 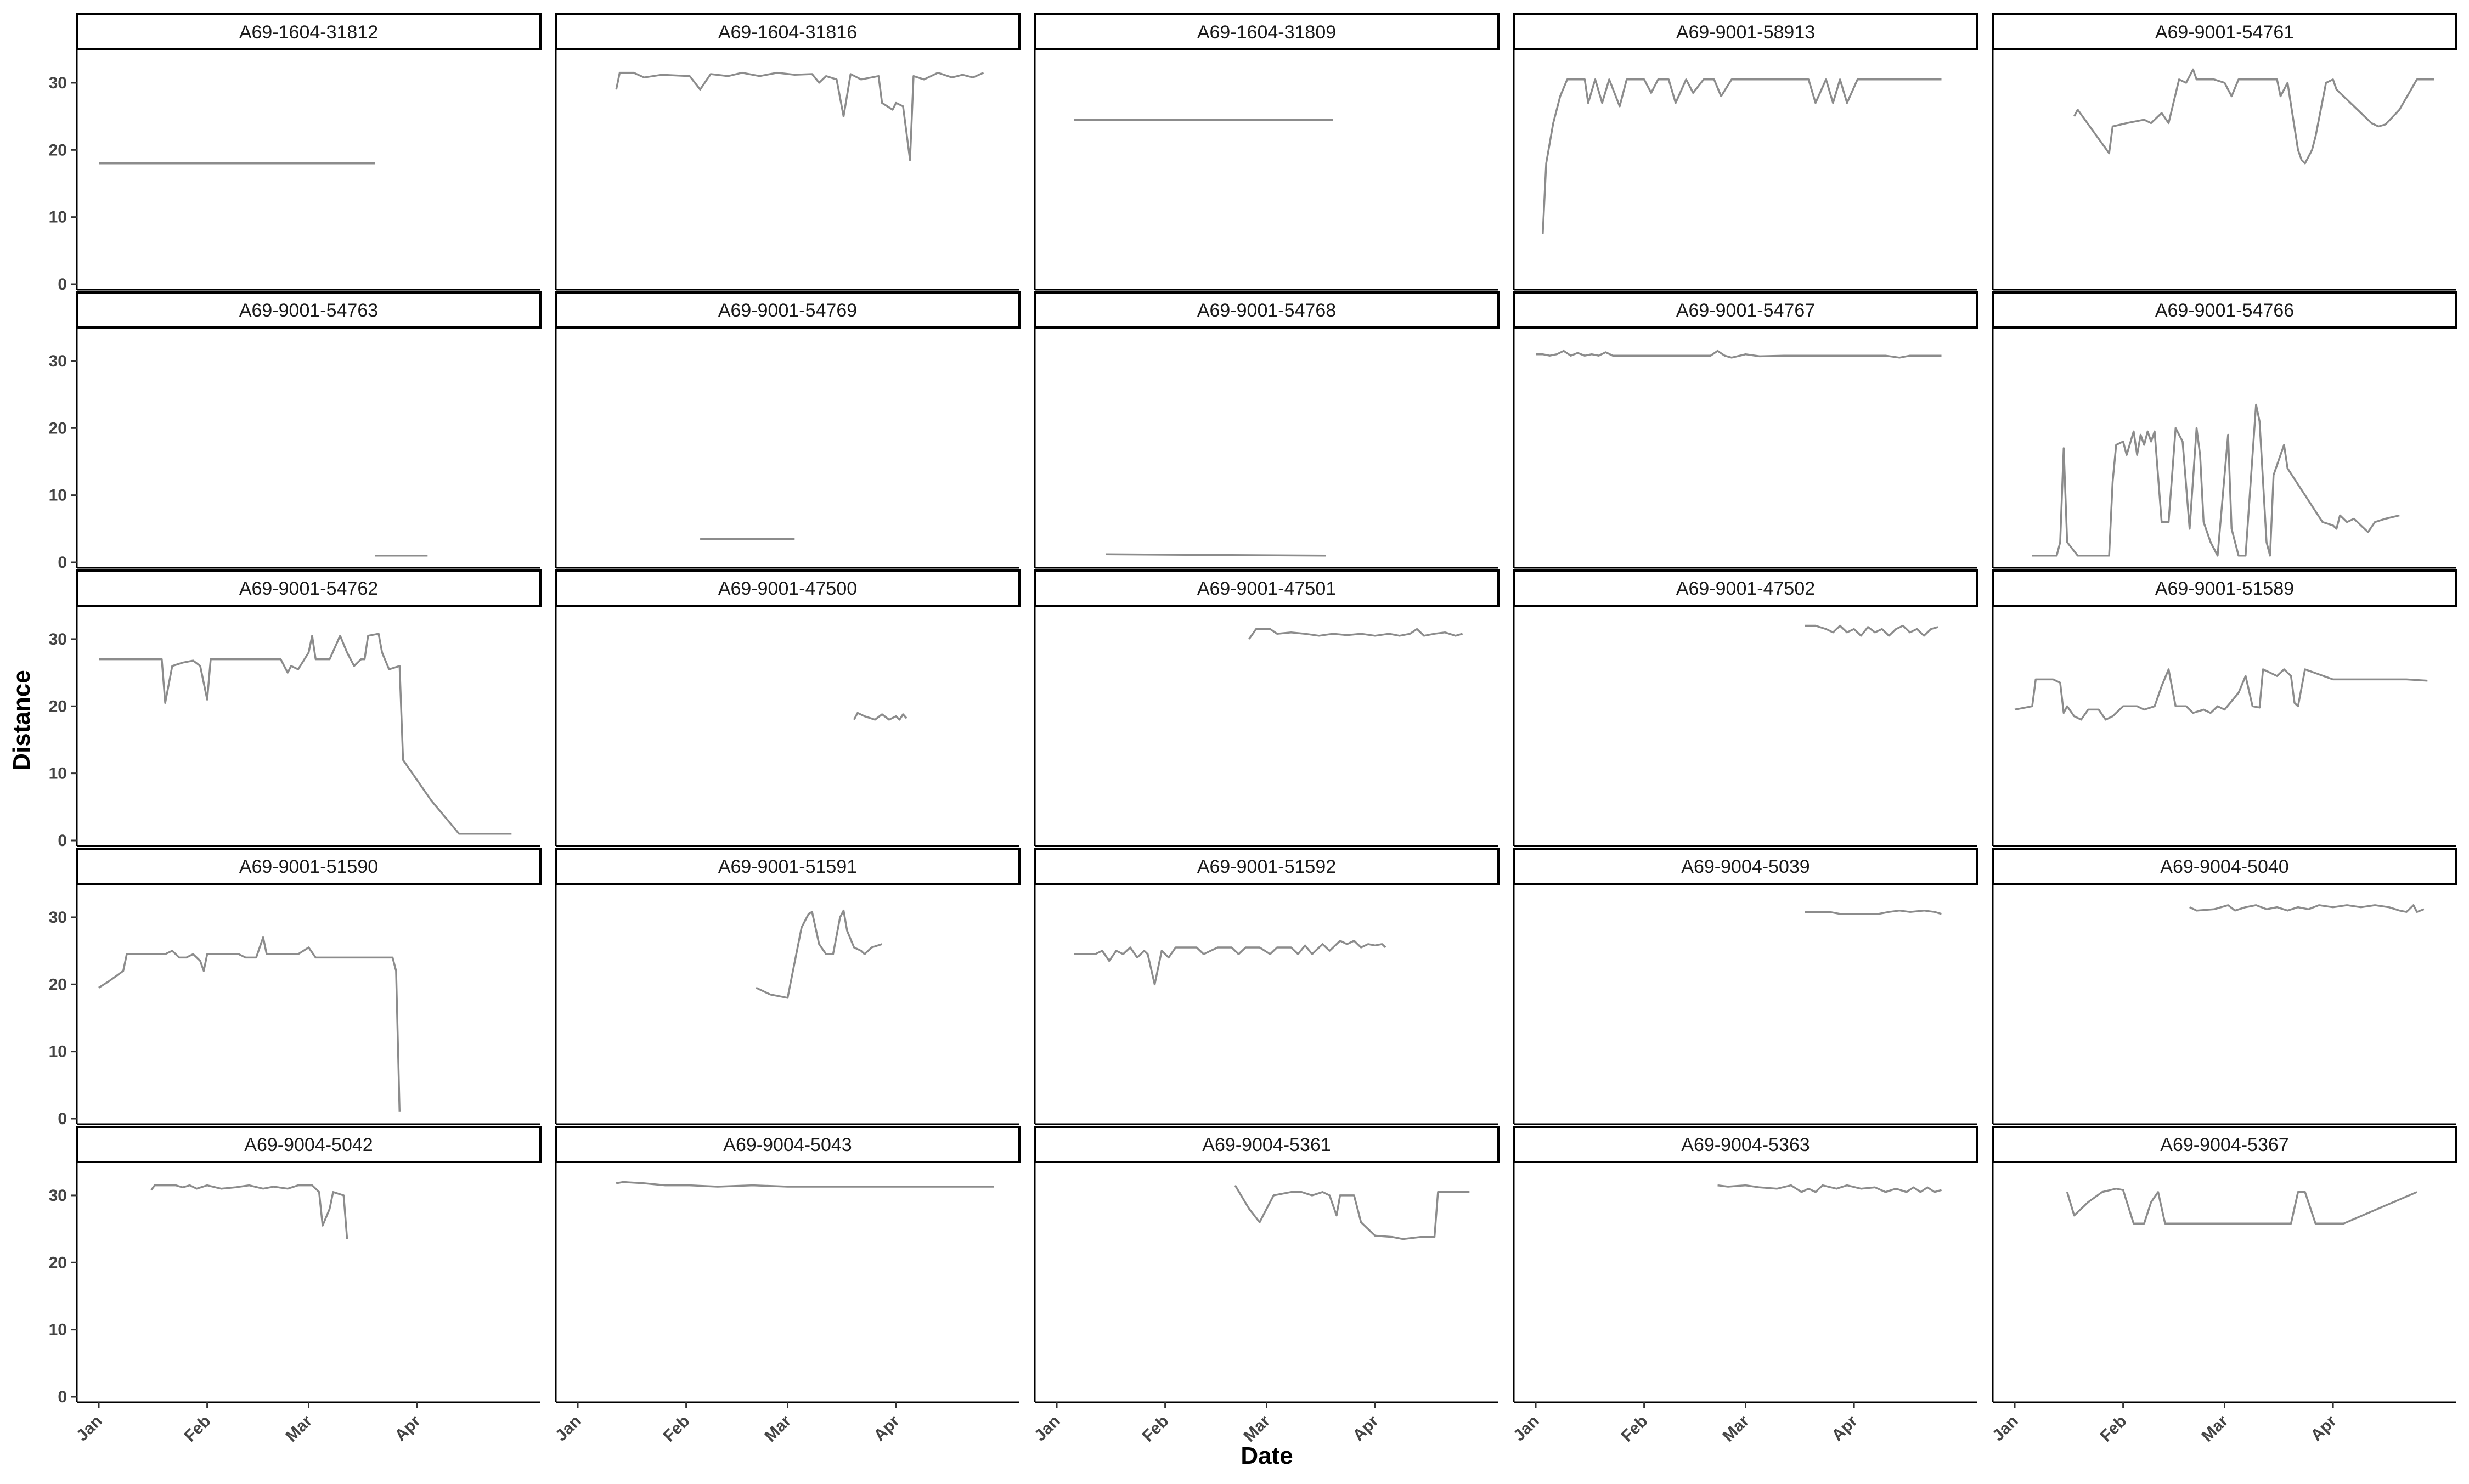 I want to click on facet-strip-label: A69-1604-31812, so click(x=308, y=32).